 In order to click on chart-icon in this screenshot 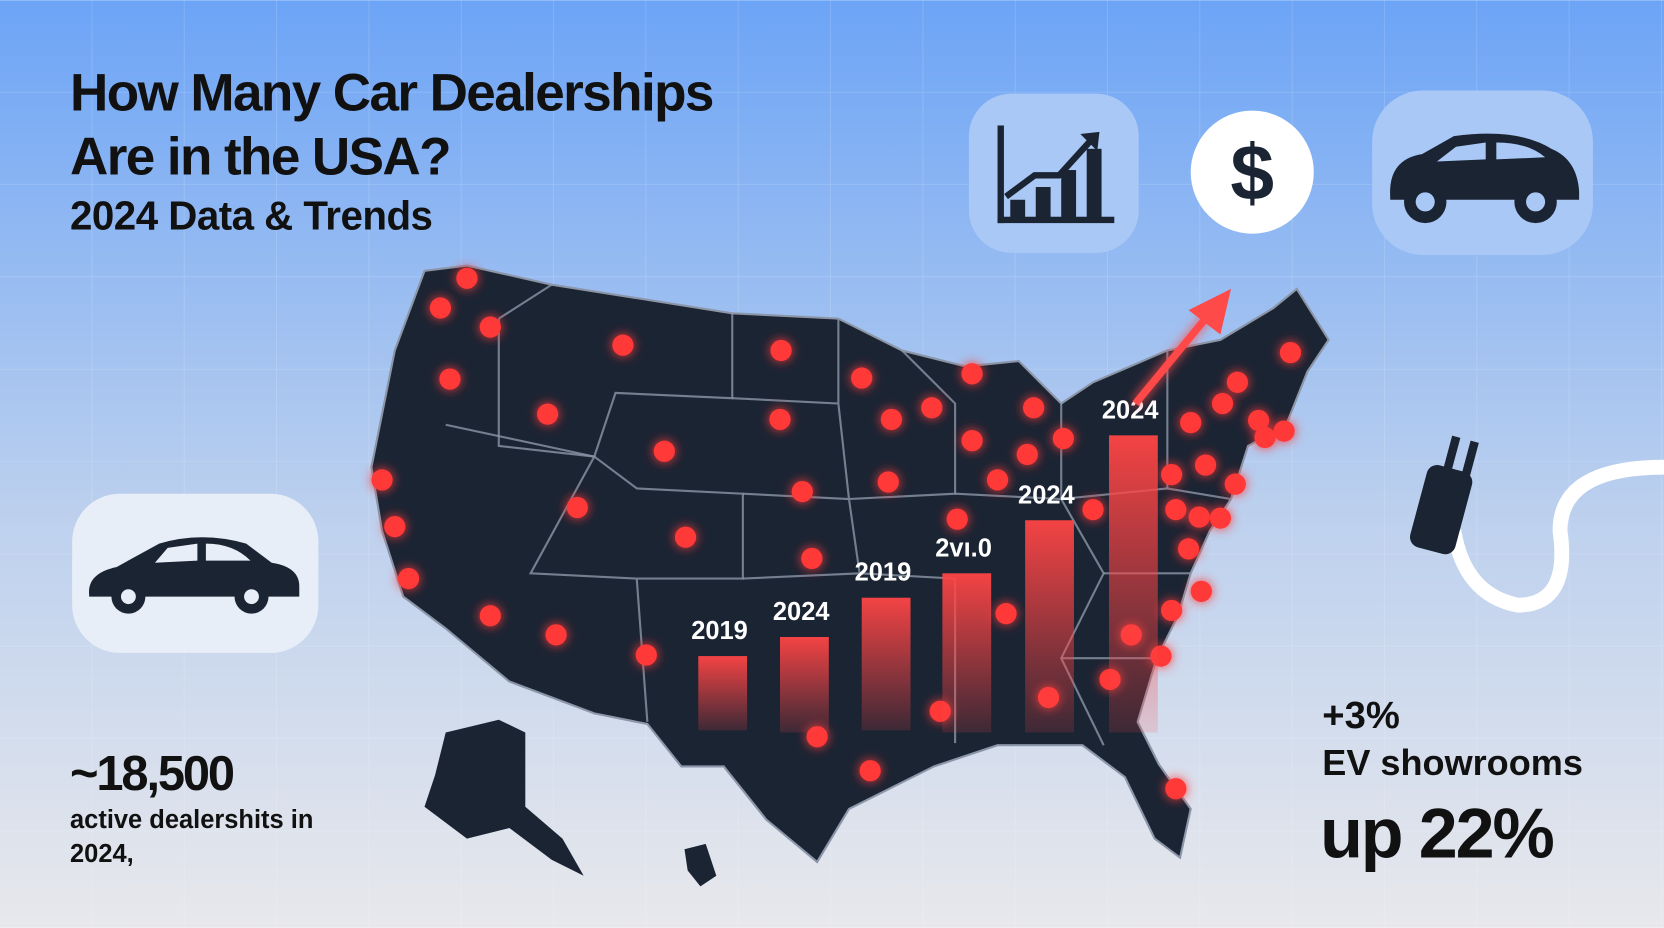, I will do `click(1056, 174)`.